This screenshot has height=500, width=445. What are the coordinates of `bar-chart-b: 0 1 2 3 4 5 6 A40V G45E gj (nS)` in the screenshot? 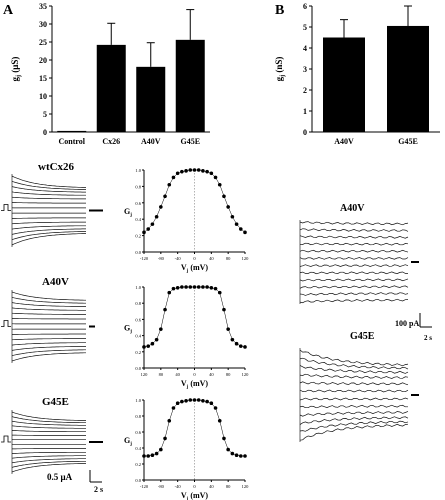 It's located at (357, 74).